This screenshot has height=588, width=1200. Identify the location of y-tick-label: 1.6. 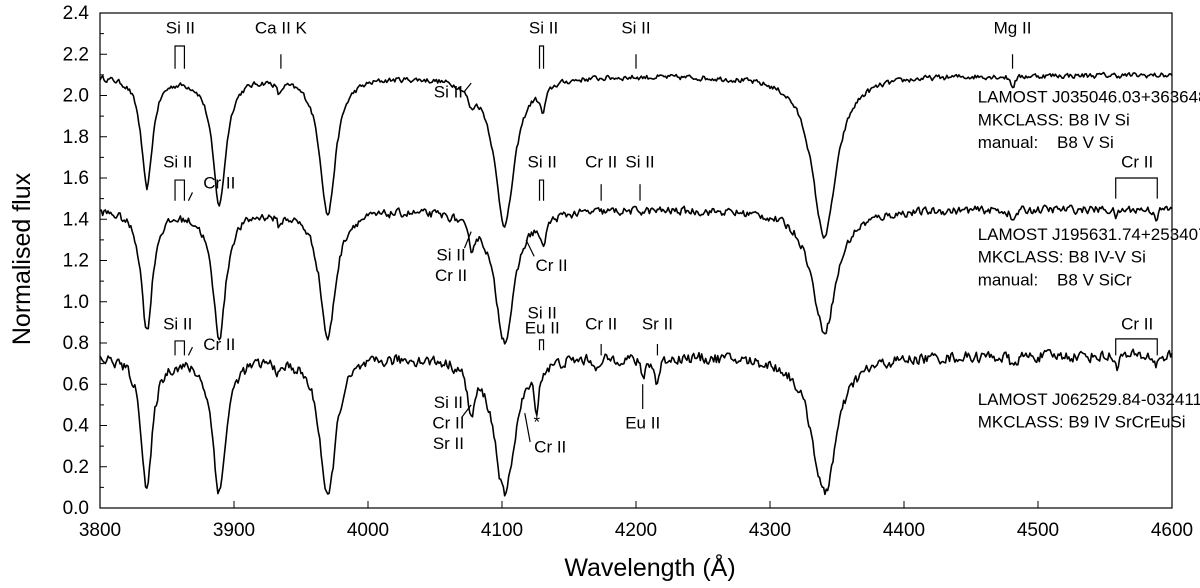
(76, 178).